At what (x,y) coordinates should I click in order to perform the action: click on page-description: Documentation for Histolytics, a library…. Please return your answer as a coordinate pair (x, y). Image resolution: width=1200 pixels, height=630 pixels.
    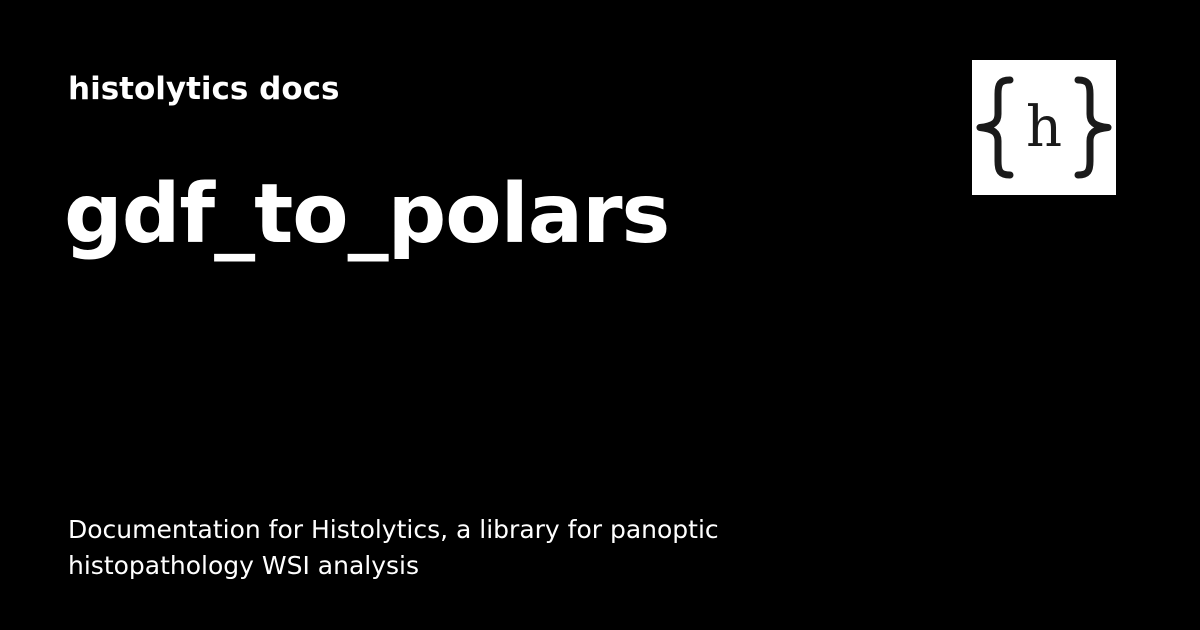
    Looking at the image, I should click on (393, 547).